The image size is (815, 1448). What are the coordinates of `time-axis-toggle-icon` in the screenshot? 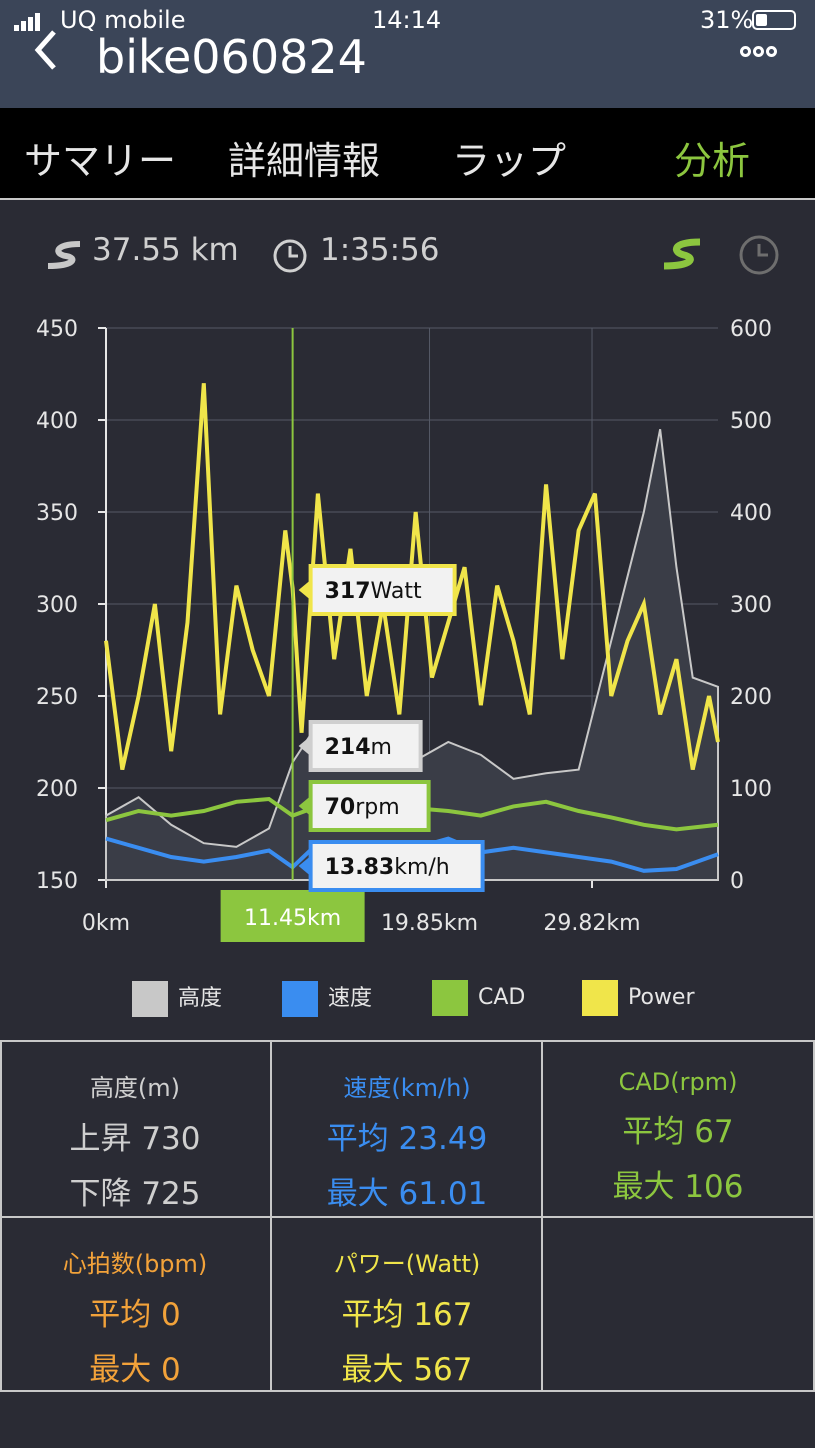 It's located at (759, 255).